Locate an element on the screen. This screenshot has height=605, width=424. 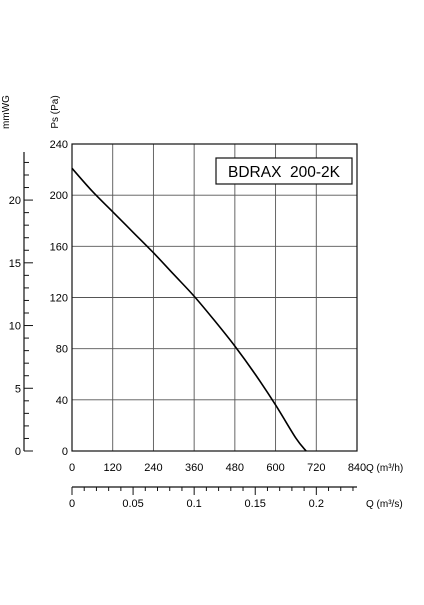
y-tick-label: 120 is located at coordinates (59, 299).